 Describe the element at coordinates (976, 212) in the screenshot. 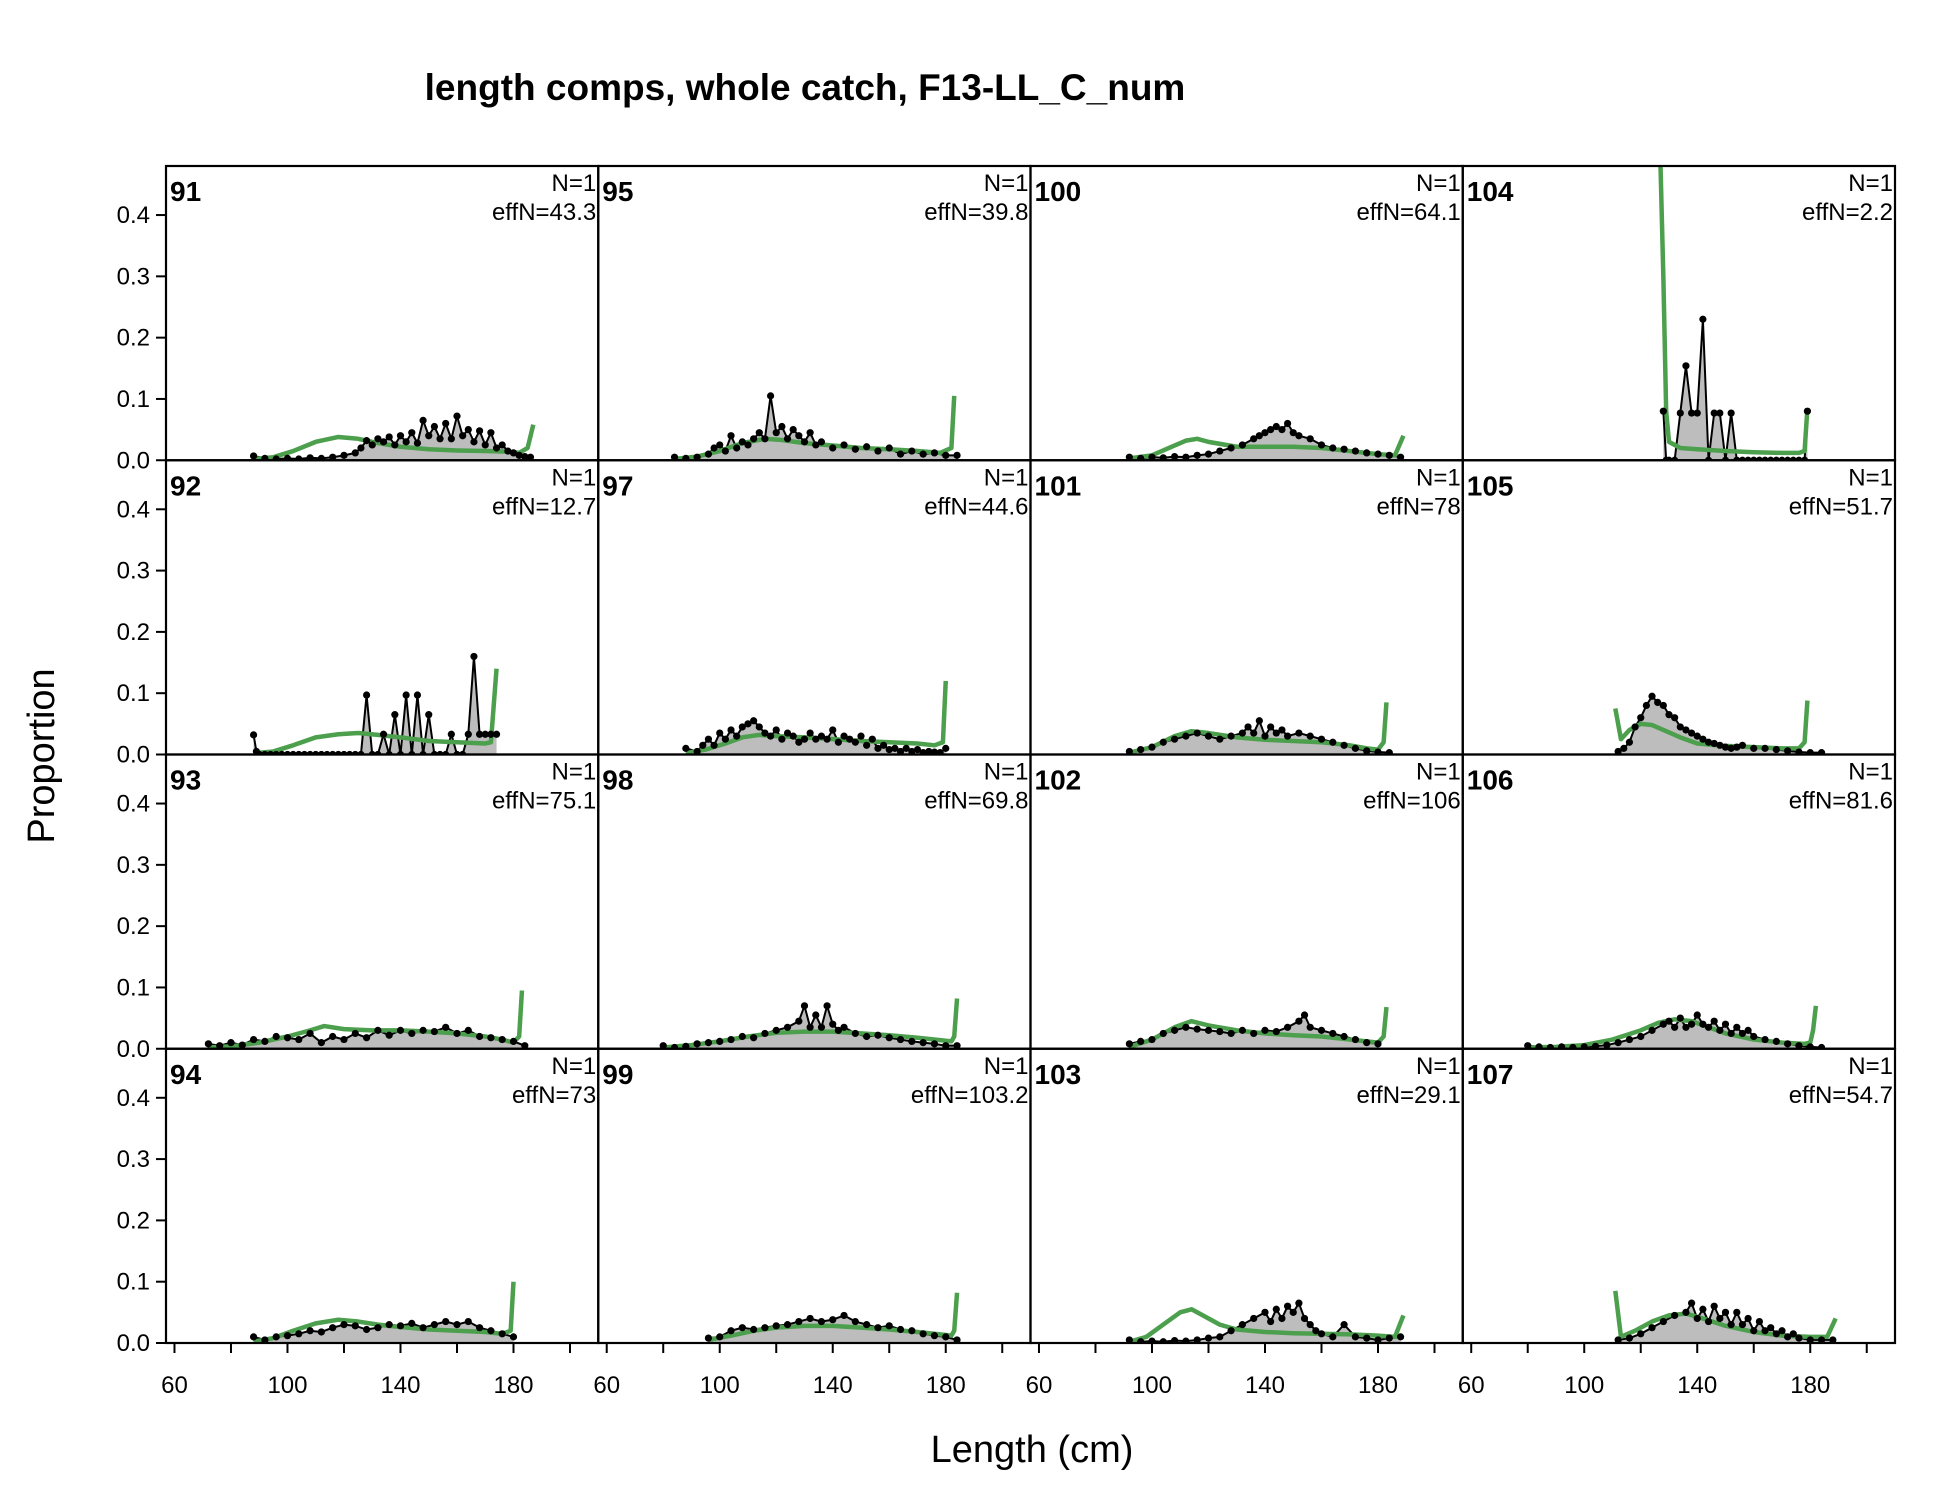

I see `panel-effn-label: effN=39.8` at that location.